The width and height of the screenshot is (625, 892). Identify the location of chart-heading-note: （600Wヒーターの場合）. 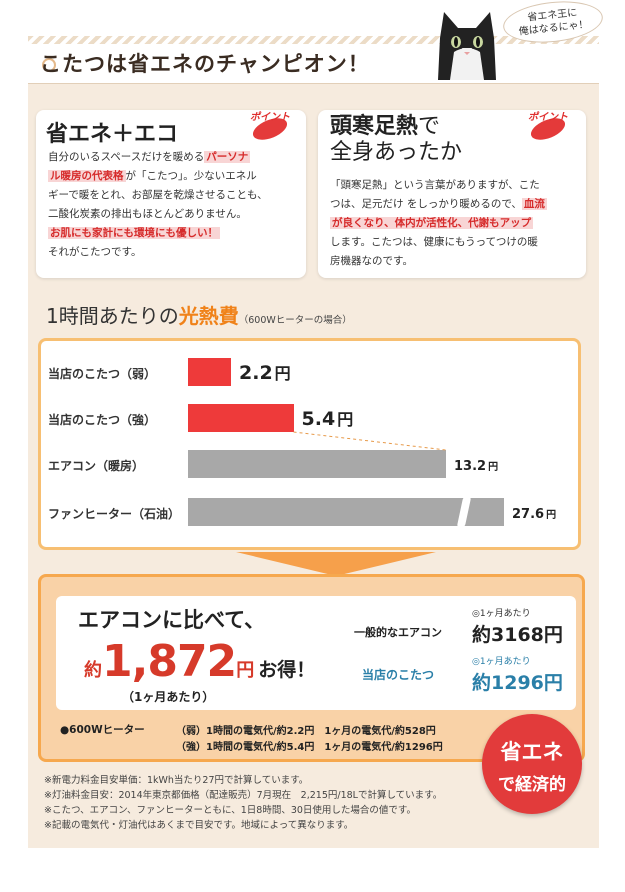
(295, 320).